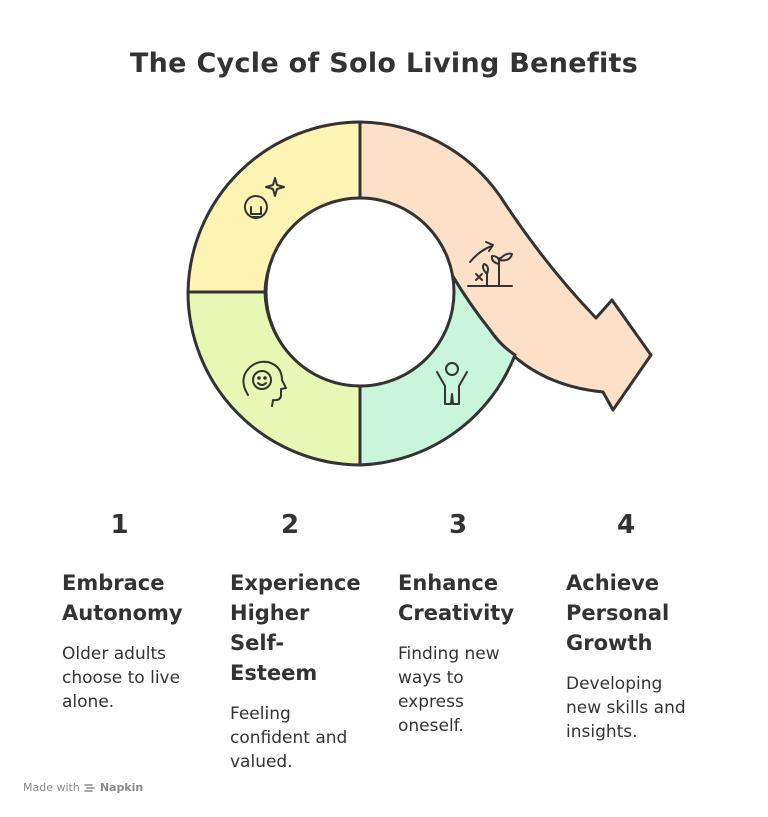 The height and width of the screenshot is (817, 768). What do you see at coordinates (51, 787) in the screenshot?
I see `made-with-label: Made with` at bounding box center [51, 787].